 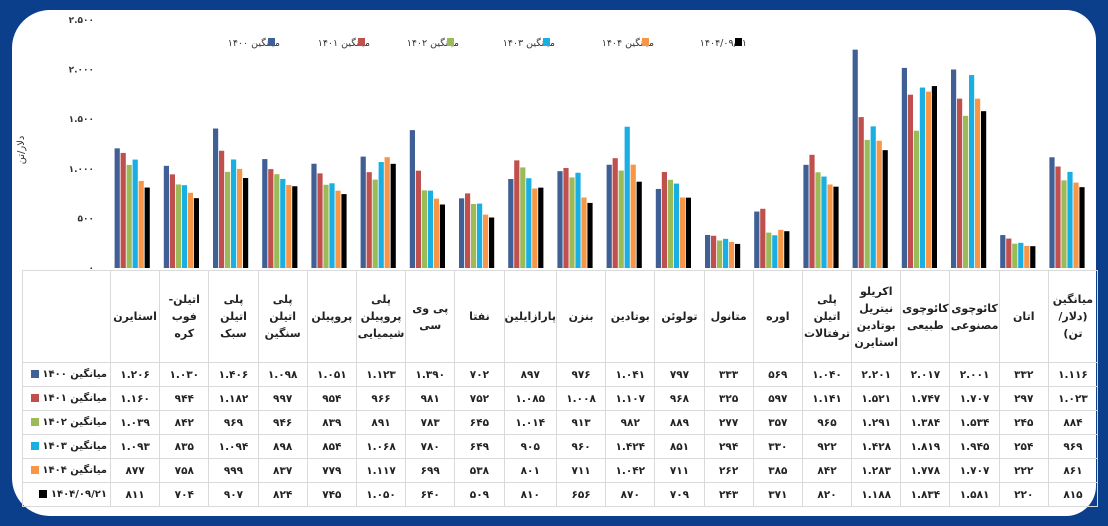 What do you see at coordinates (233, 316) in the screenshot?
I see `column-header: پلی اتیلن سبک` at bounding box center [233, 316].